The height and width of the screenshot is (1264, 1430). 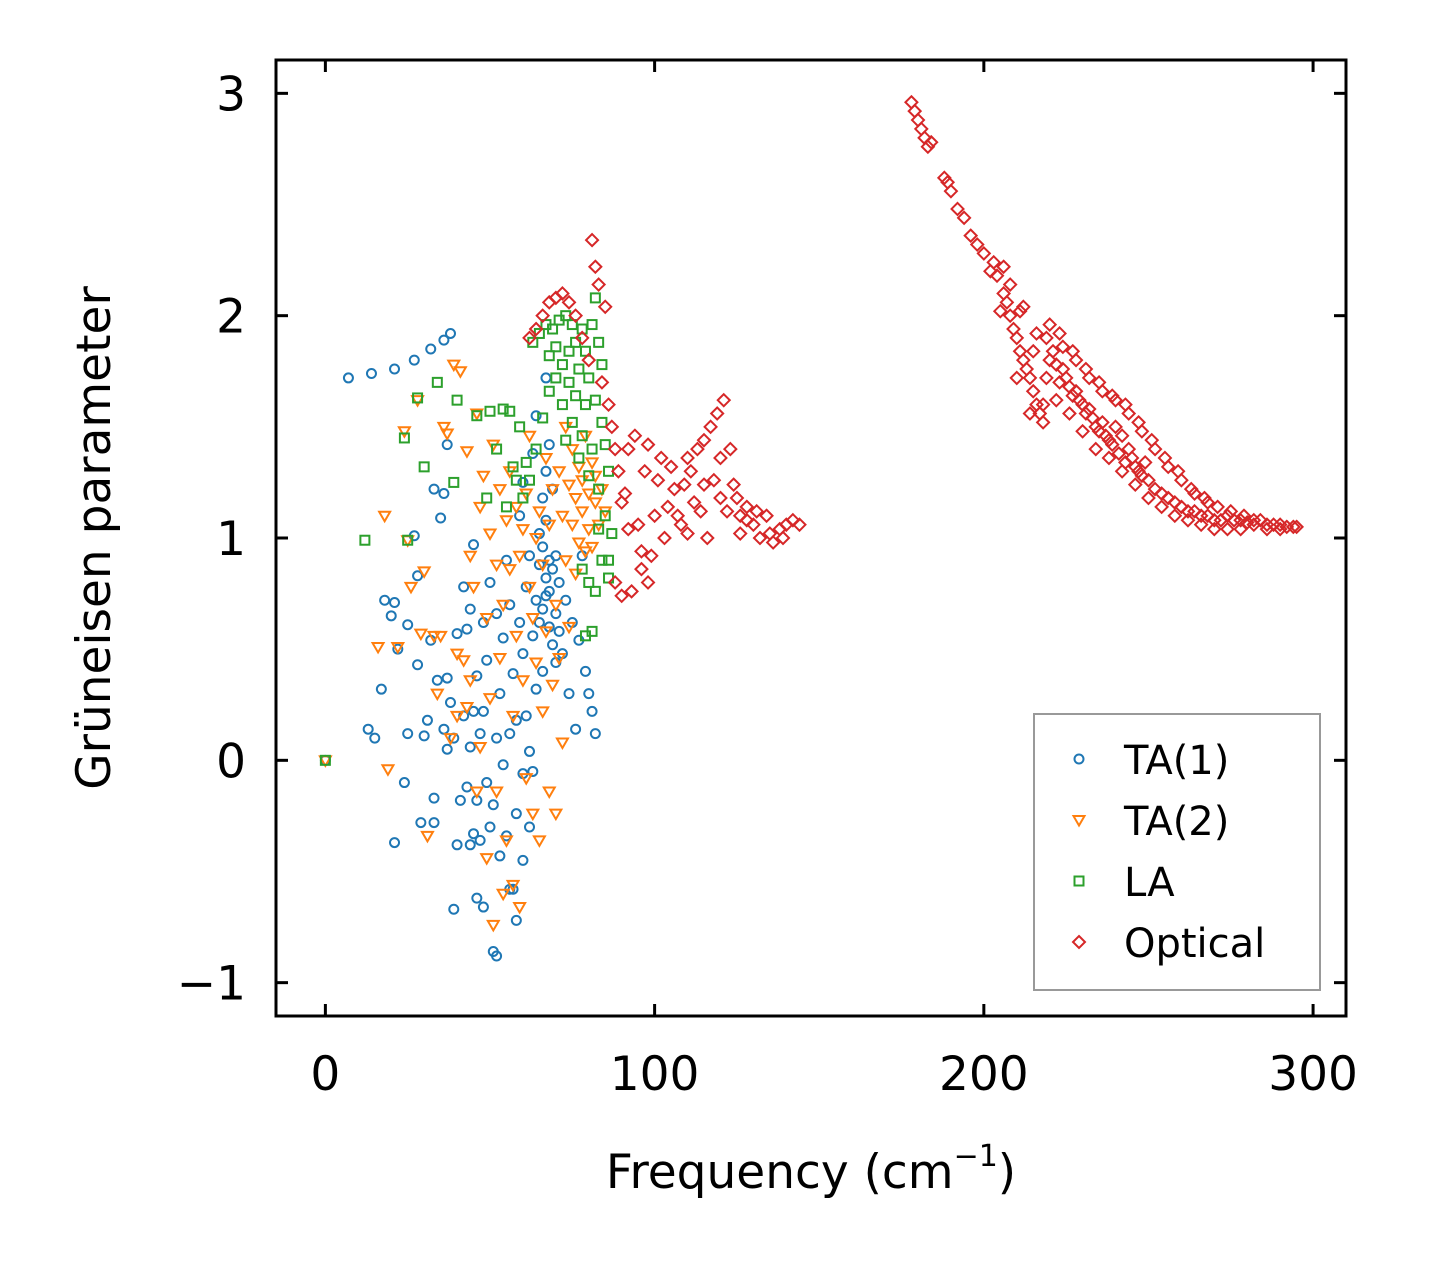 I want to click on x-tick-label: 200, so click(x=984, y=1074).